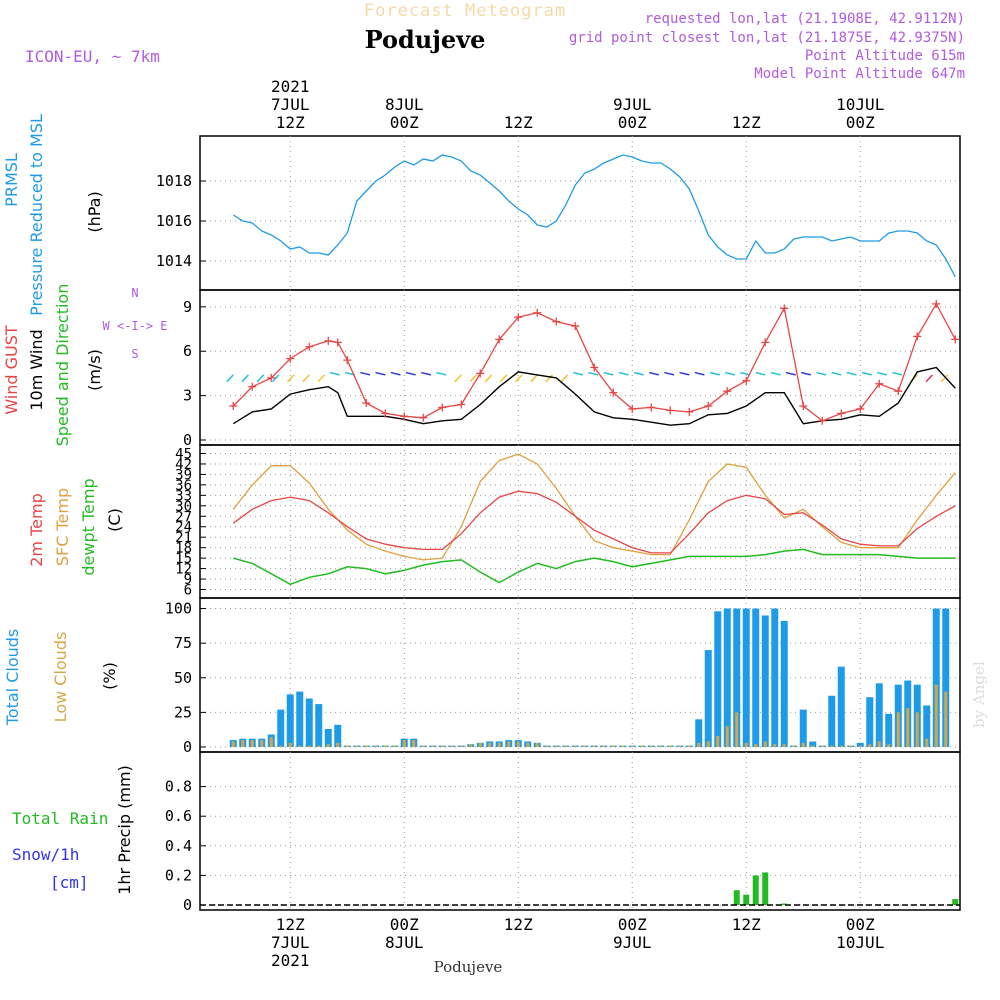 The height and width of the screenshot is (1000, 1000). I want to click on y-tick-label: 12, so click(183, 570).